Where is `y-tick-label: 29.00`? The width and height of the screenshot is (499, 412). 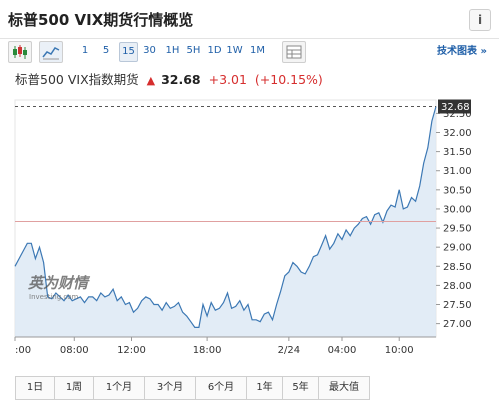
y-tick-label: 29.00 is located at coordinates (457, 248).